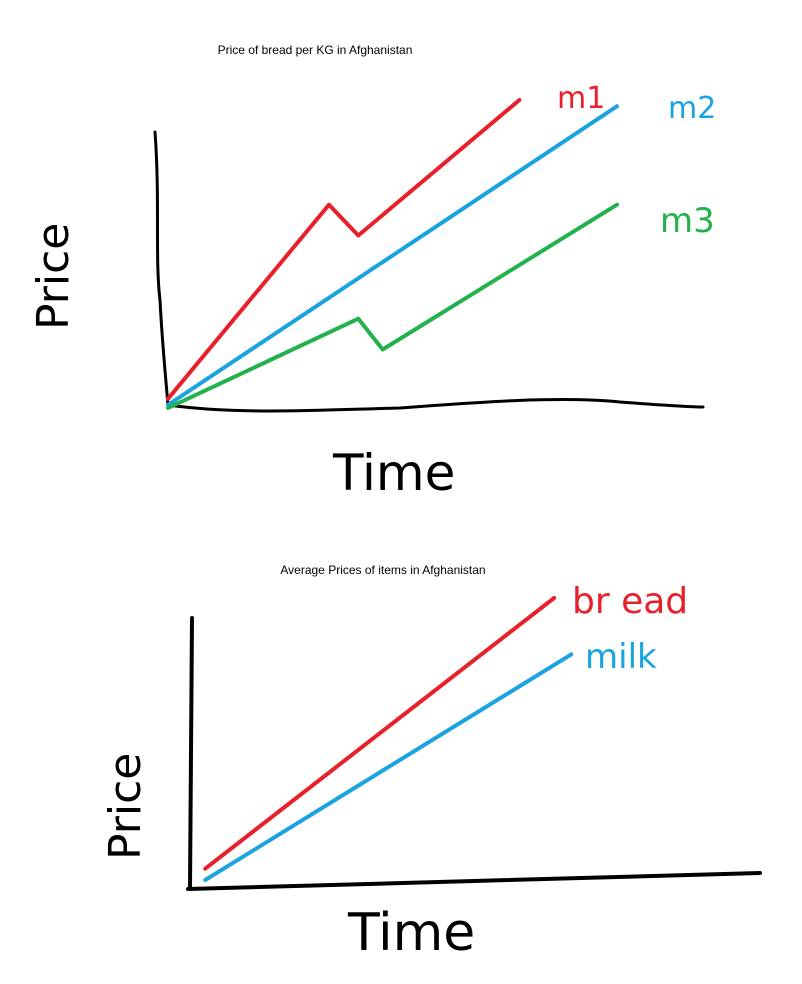 Image resolution: width=802 pixels, height=984 pixels. Describe the element at coordinates (382, 570) in the screenshot. I see `chart-2-title: Average Prices of items in Afghanistan` at that location.